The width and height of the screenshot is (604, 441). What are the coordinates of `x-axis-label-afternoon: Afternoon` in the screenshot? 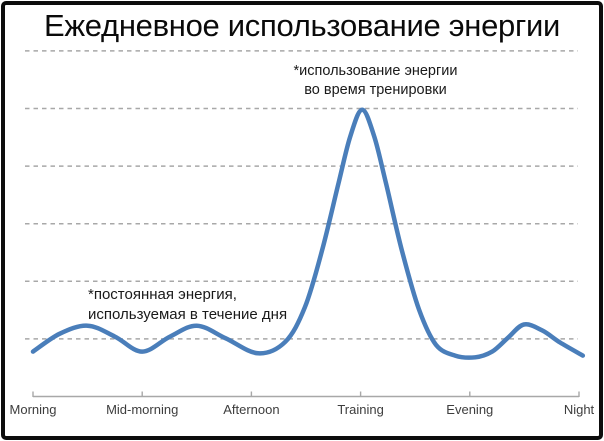 It's located at (251, 409).